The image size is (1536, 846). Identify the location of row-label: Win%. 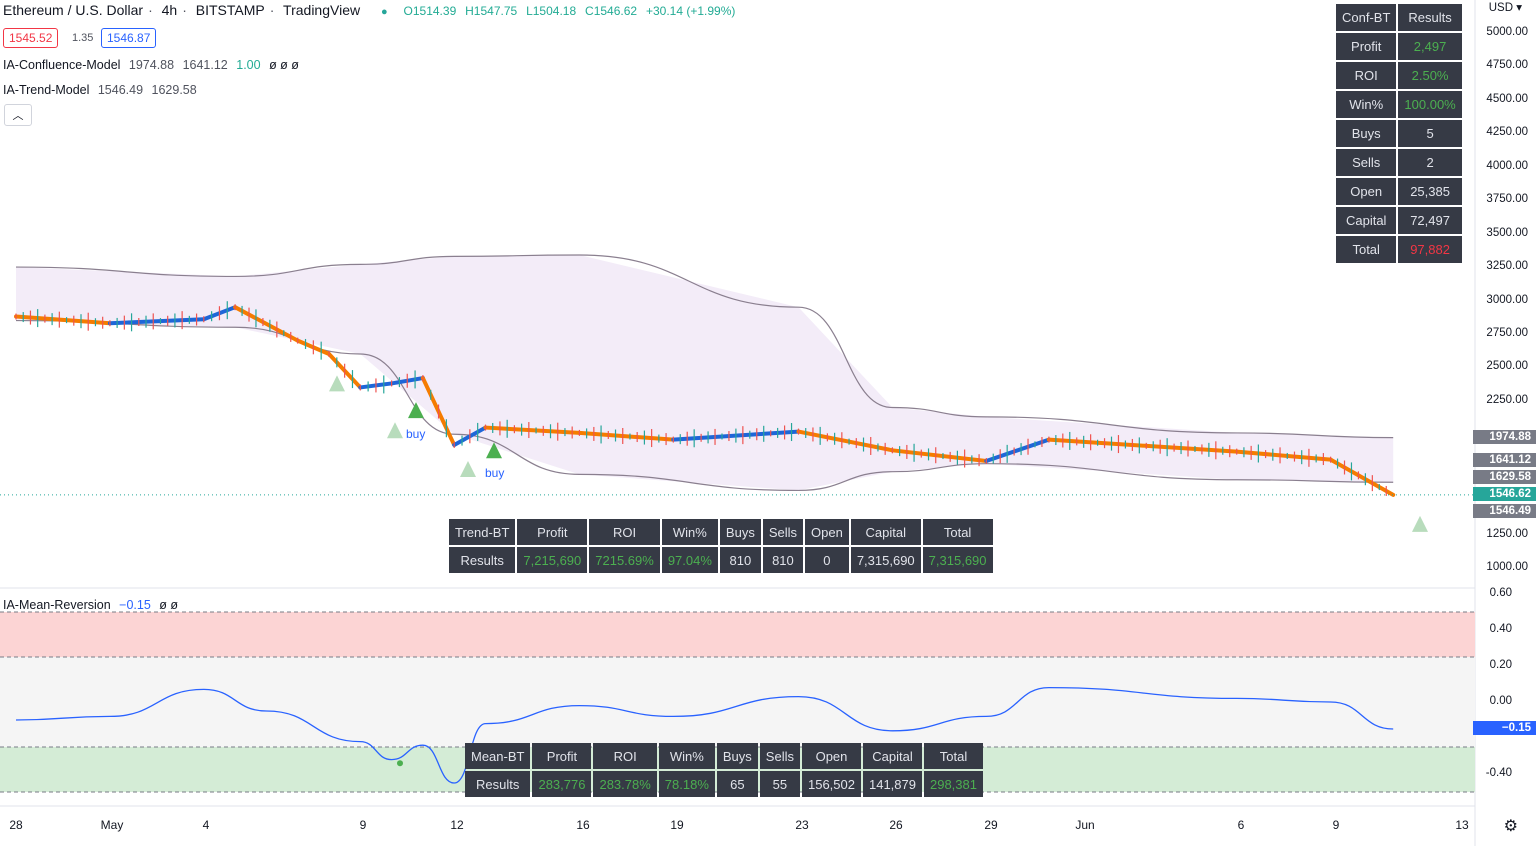
(1366, 104).